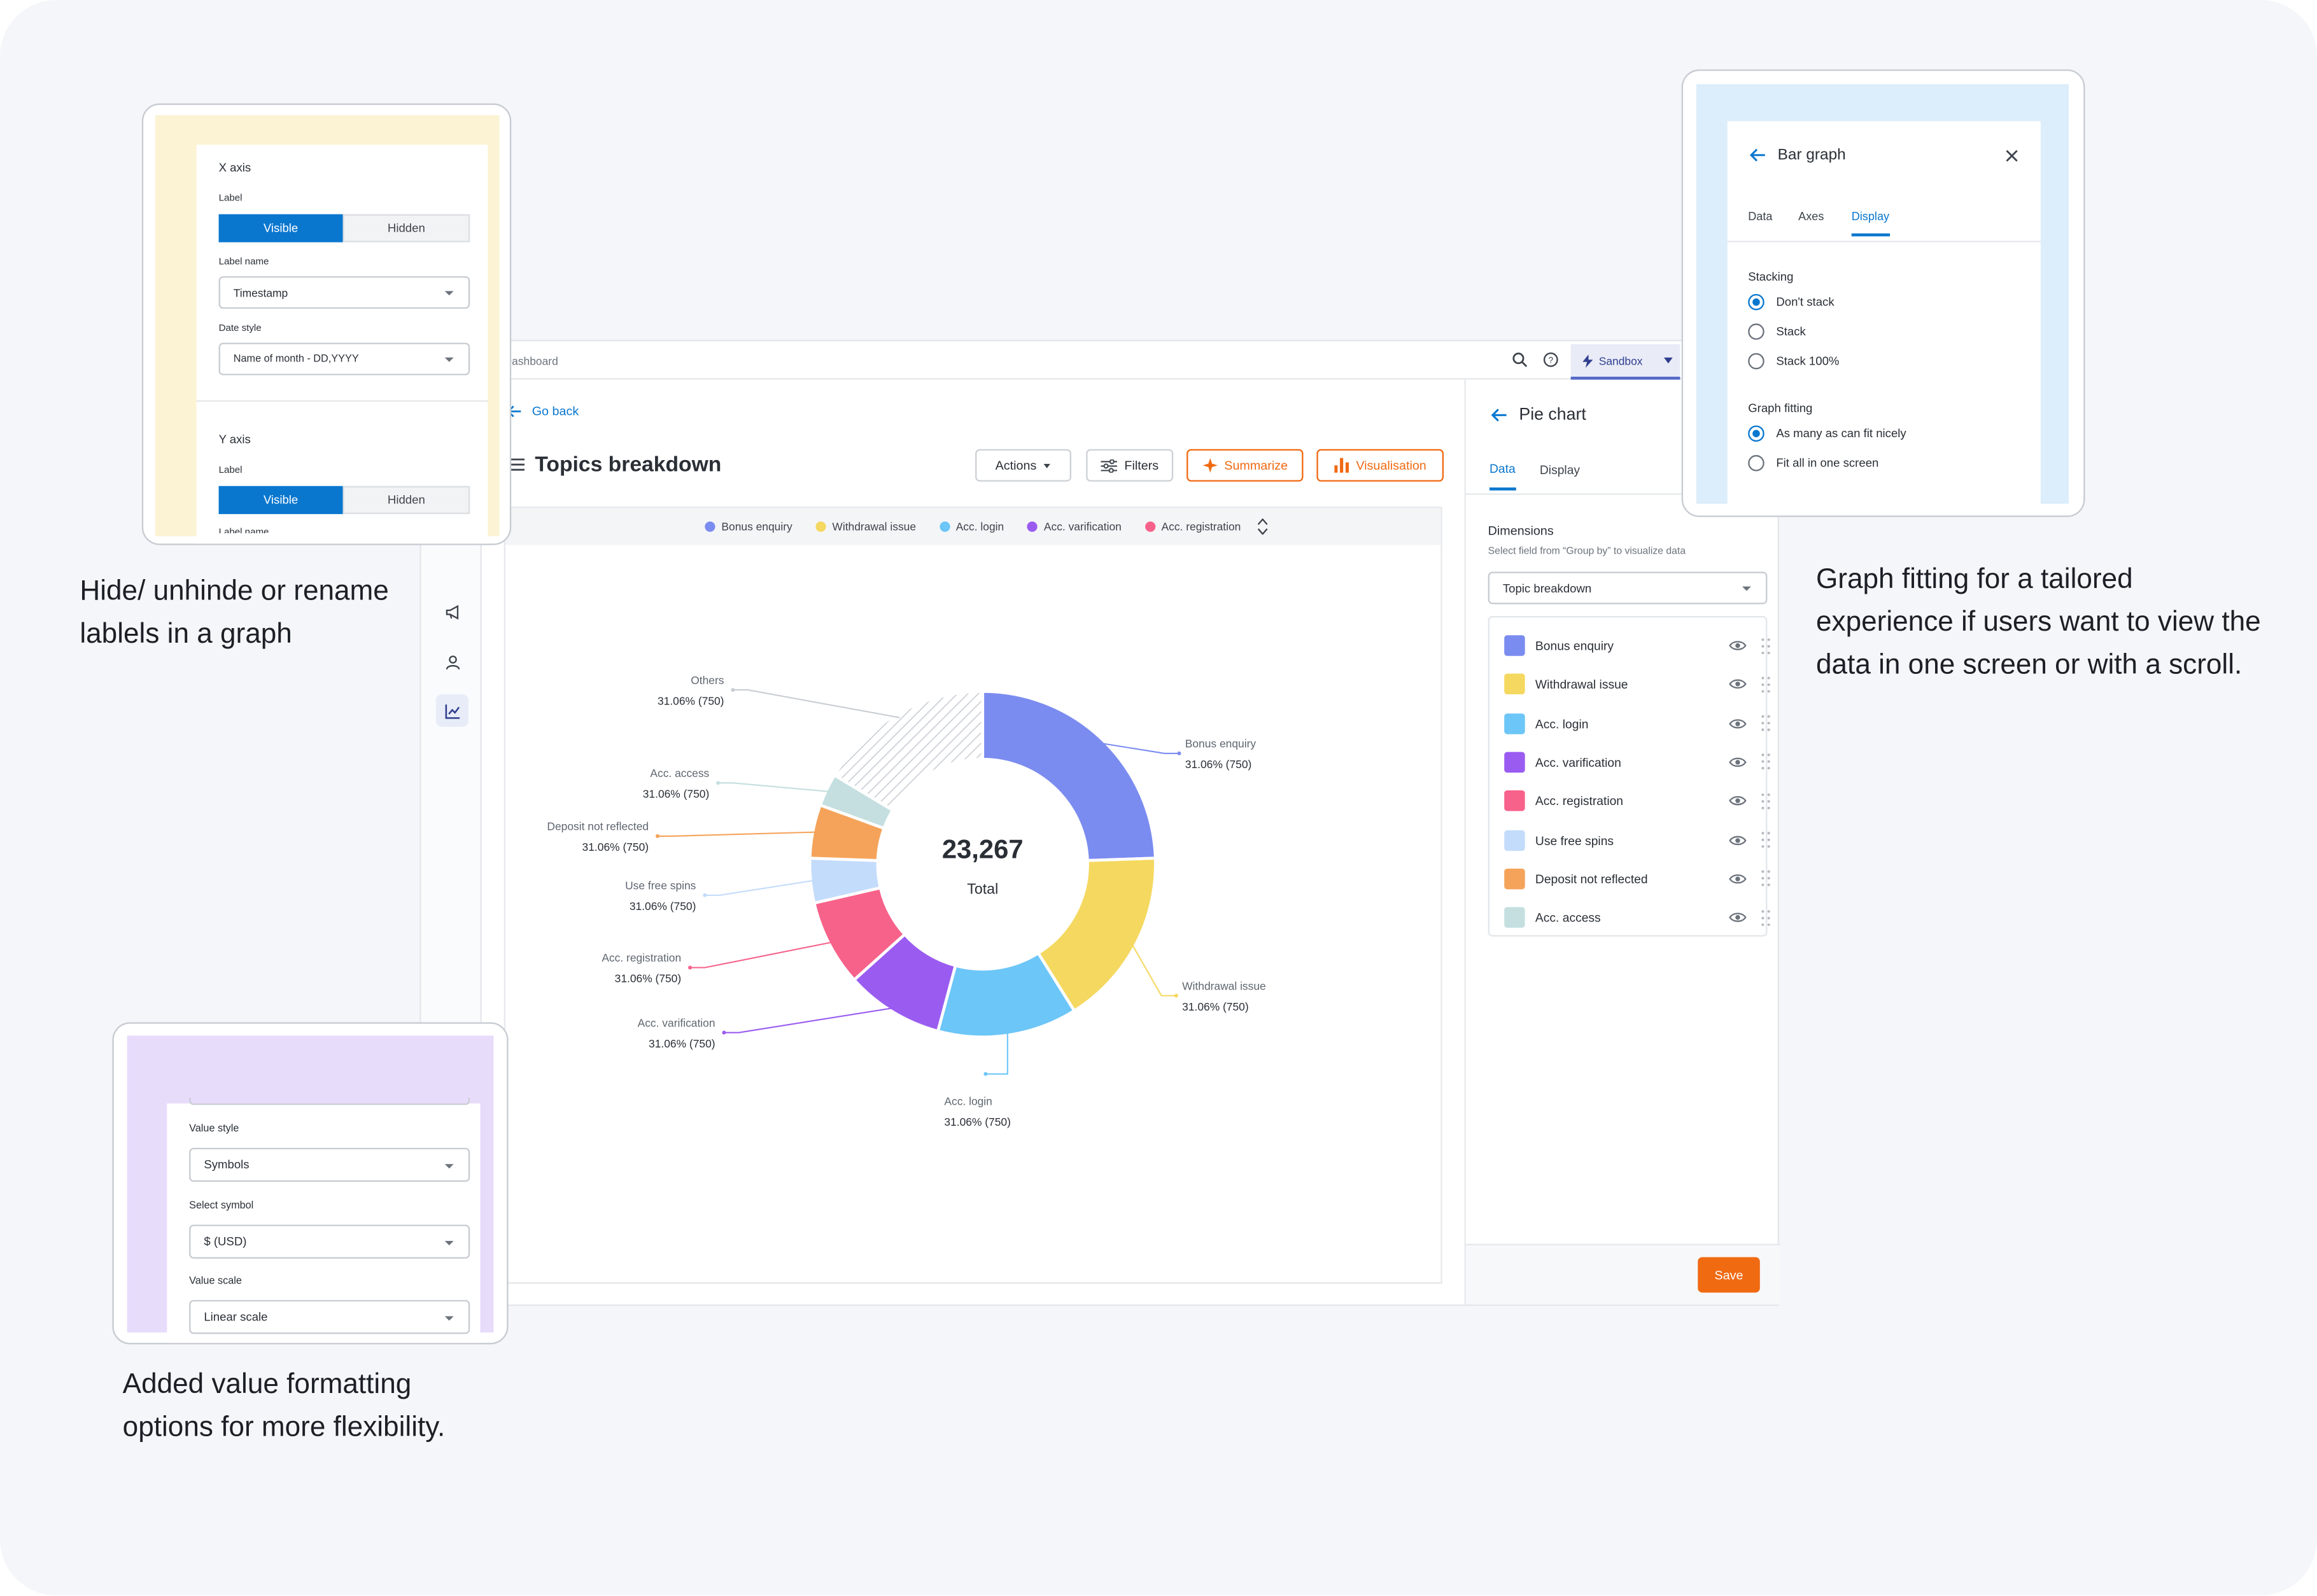 This screenshot has width=2317, height=1596. I want to click on slice-label: Others 31.06% (750), so click(691, 691).